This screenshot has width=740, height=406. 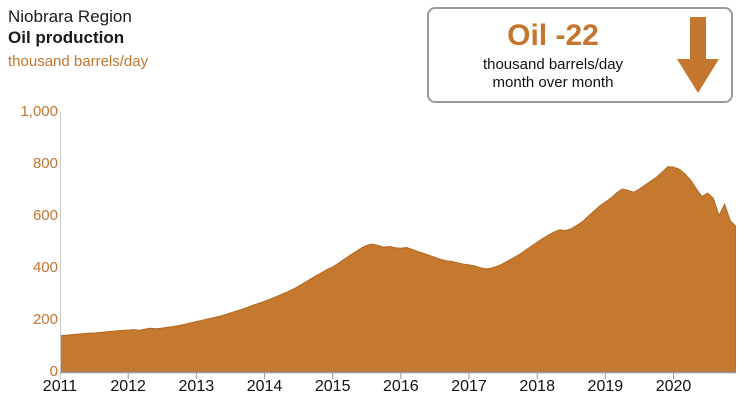 I want to click on arrow-down-icon, so click(x=698, y=55).